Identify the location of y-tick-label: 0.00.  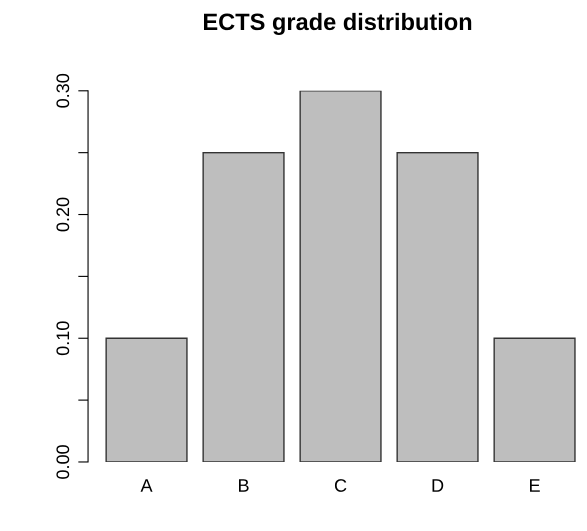
(63, 462).